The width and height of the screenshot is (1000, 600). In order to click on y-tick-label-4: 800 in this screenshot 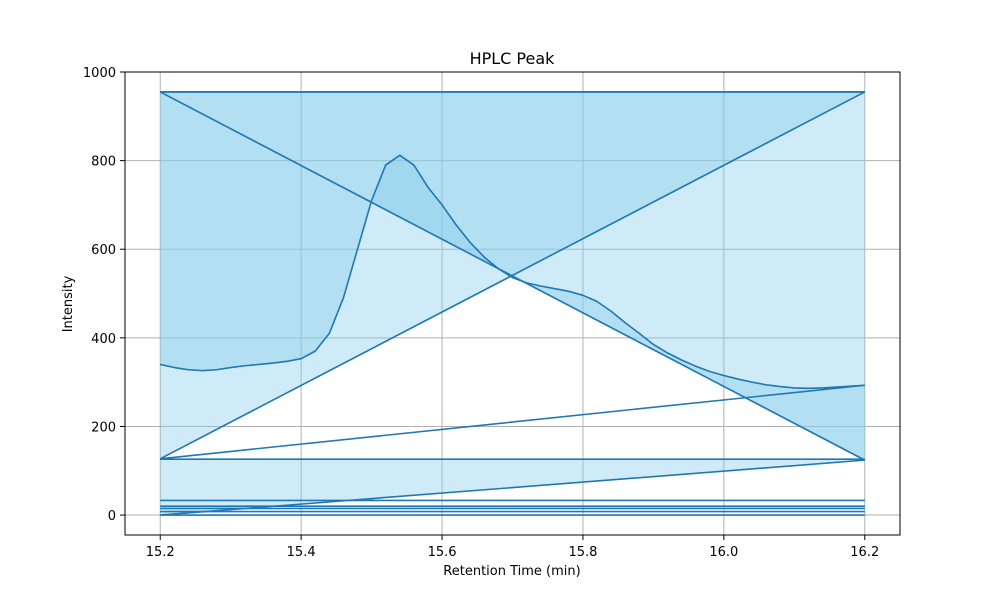, I will do `click(103, 162)`.